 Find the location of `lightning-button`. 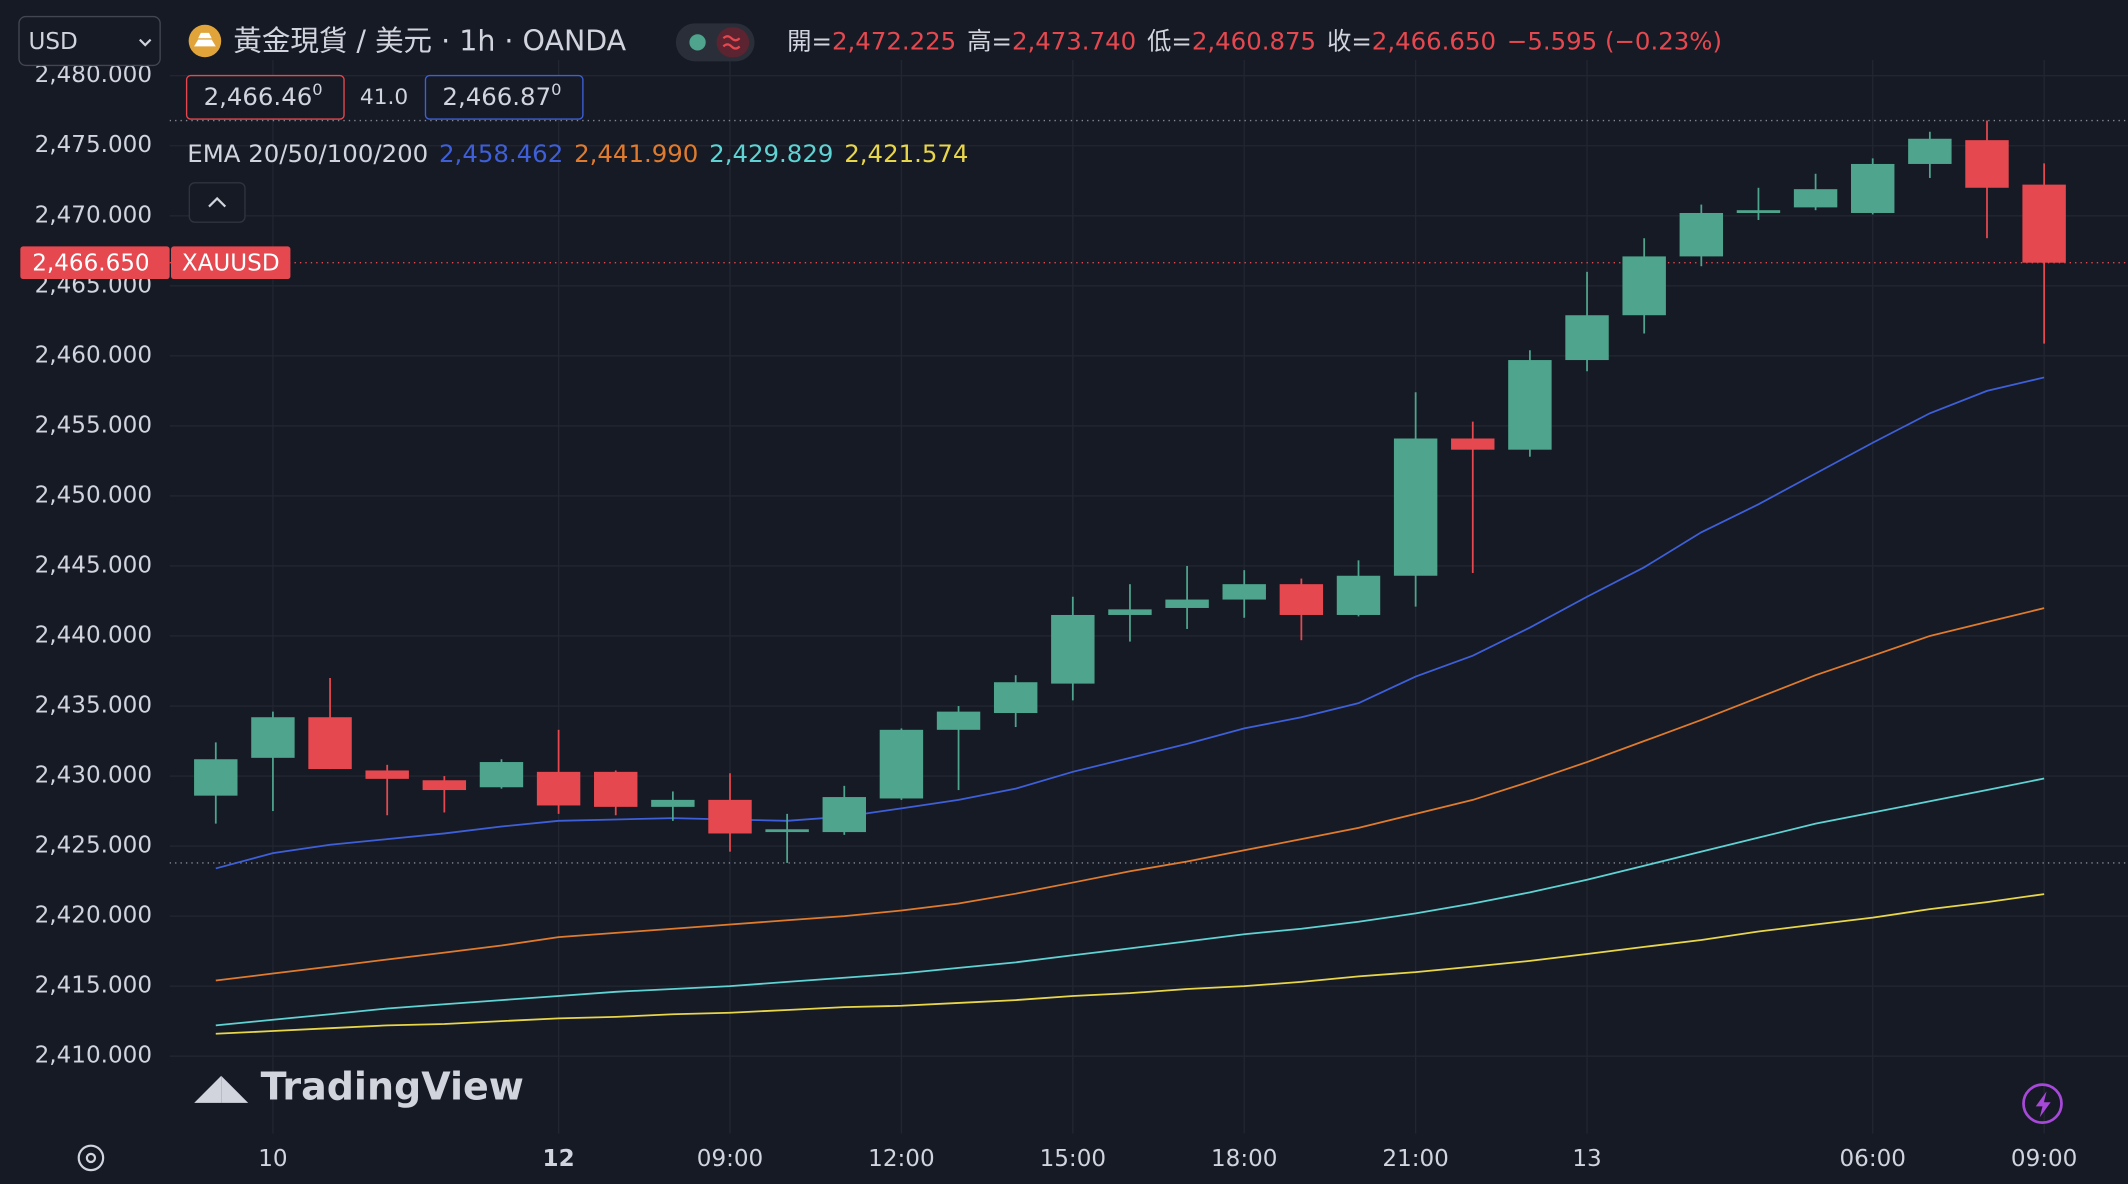

lightning-button is located at coordinates (2042, 1103).